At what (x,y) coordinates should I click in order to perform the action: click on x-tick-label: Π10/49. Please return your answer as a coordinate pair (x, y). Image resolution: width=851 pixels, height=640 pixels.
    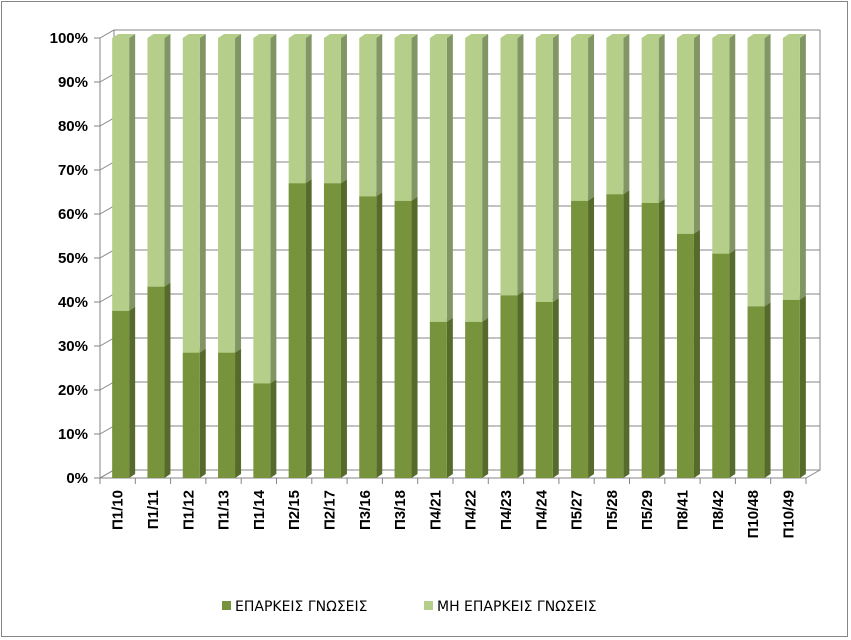
    Looking at the image, I should click on (788, 514).